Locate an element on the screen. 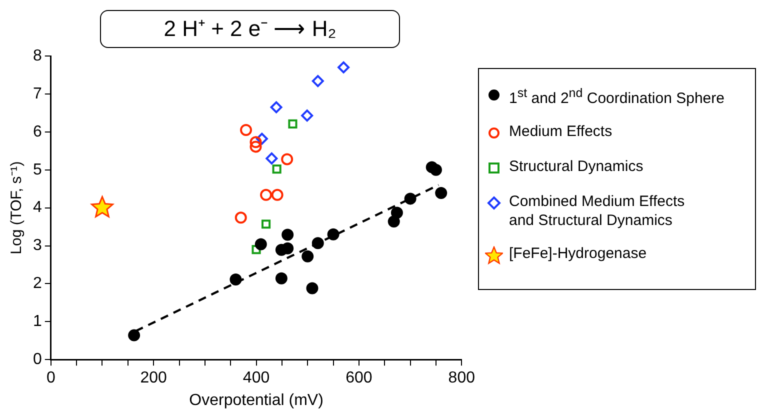 The width and height of the screenshot is (761, 410). x-tick-label: 400 is located at coordinates (256, 378).